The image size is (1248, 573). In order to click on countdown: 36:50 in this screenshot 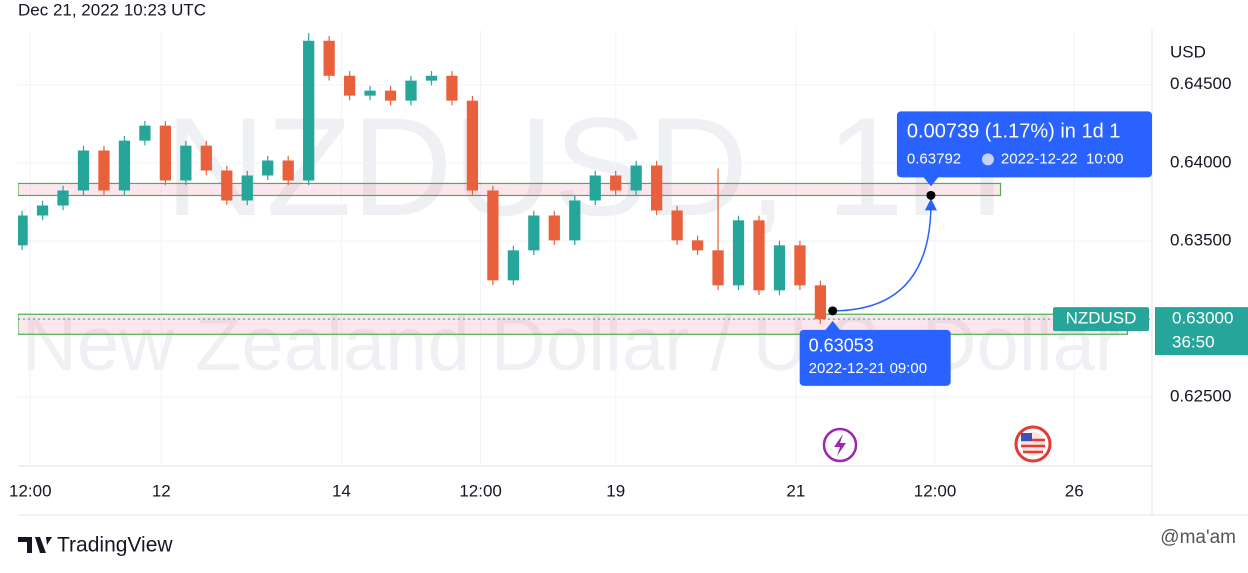, I will do `click(1193, 342)`.